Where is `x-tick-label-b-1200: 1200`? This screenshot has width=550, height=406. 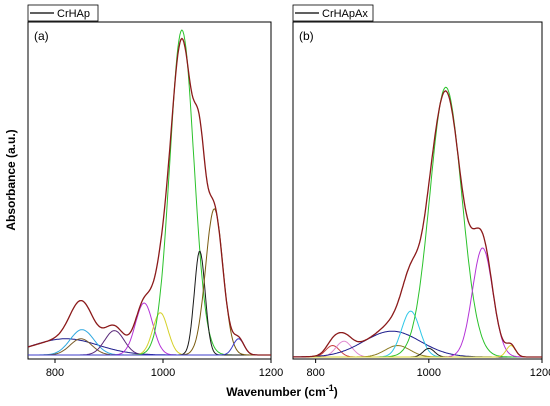 x-tick-label-b-1200: 1200 is located at coordinates (540, 373).